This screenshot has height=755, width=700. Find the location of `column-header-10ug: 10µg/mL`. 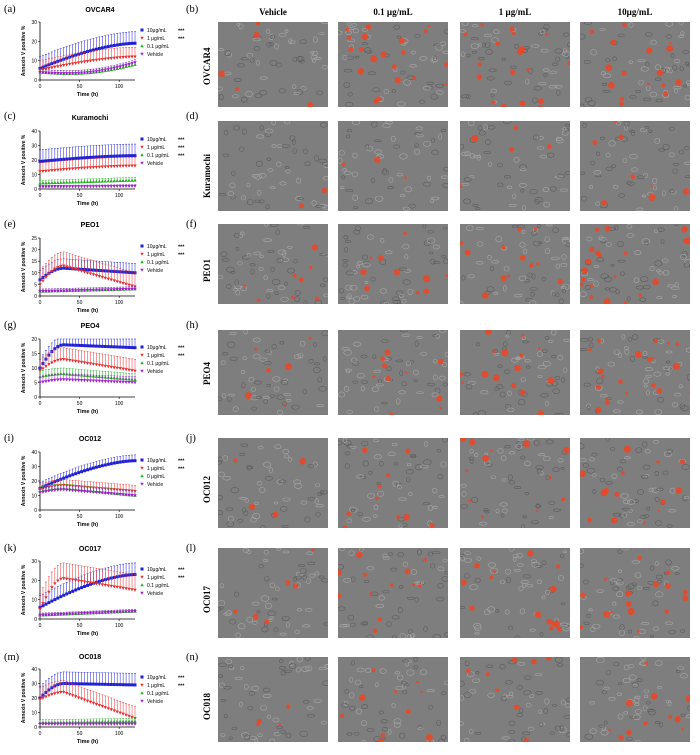

column-header-10ug: 10µg/mL is located at coordinates (635, 12).